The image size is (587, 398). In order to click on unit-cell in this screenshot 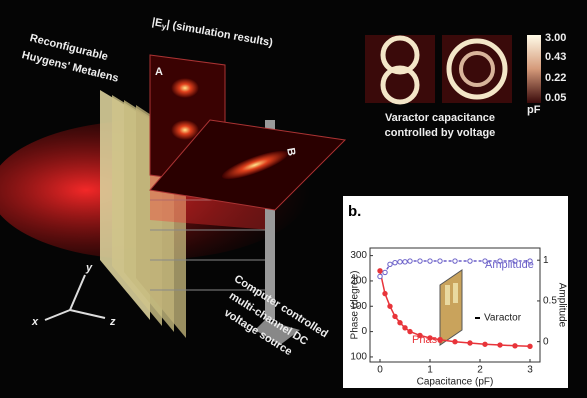, I will do `click(459, 307)`.